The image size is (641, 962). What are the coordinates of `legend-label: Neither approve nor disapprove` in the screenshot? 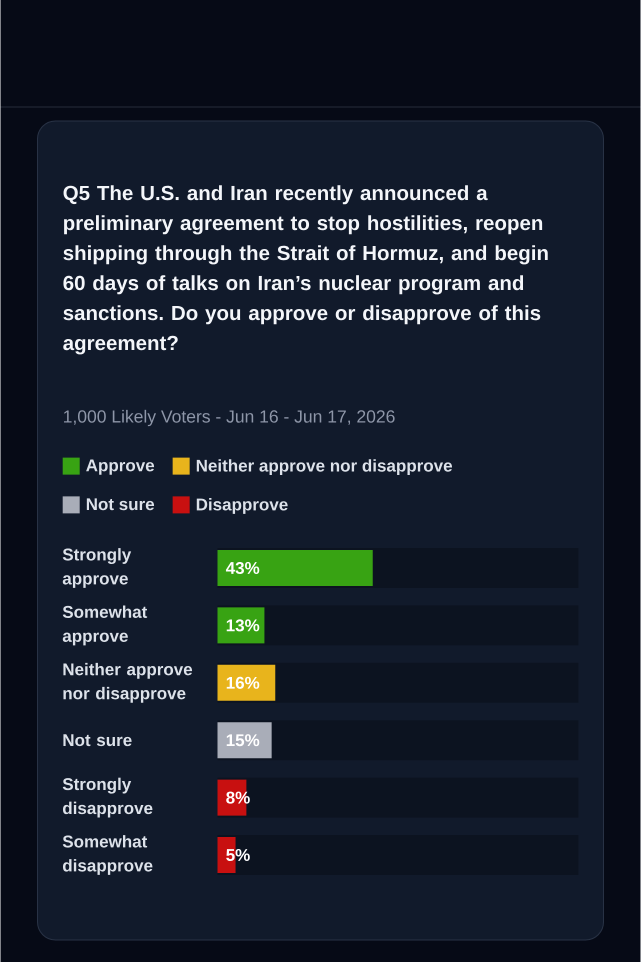 It's located at (324, 467).